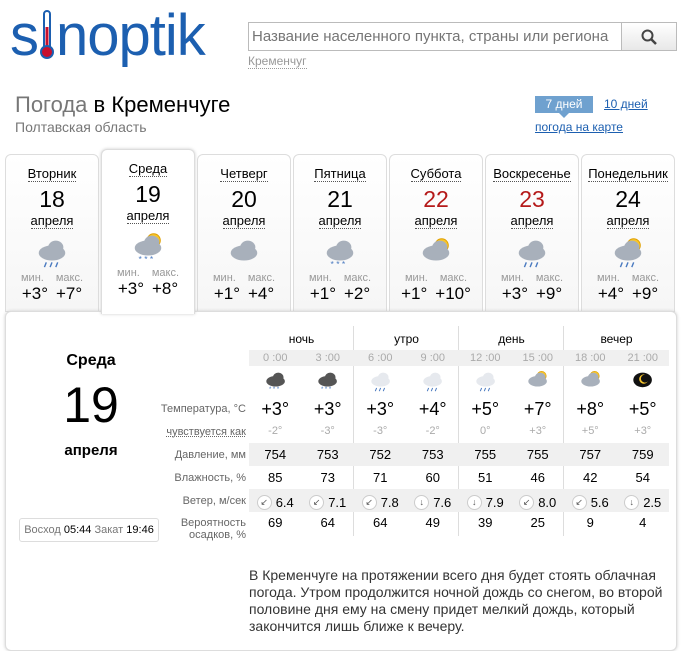  I want to click on thermometer-icon, so click(47, 33).